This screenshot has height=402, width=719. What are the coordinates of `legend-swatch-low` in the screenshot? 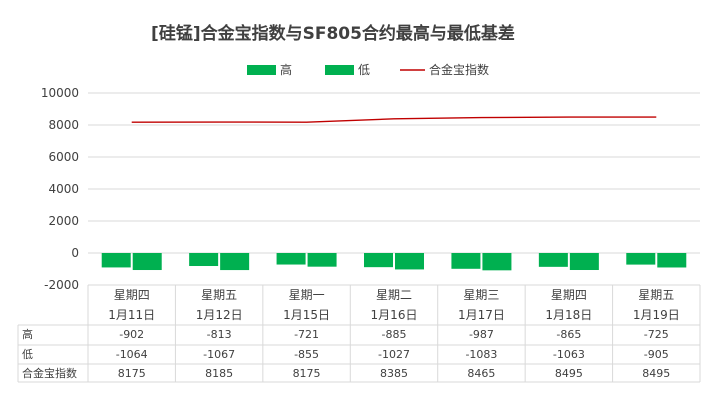 It's located at (339, 70).